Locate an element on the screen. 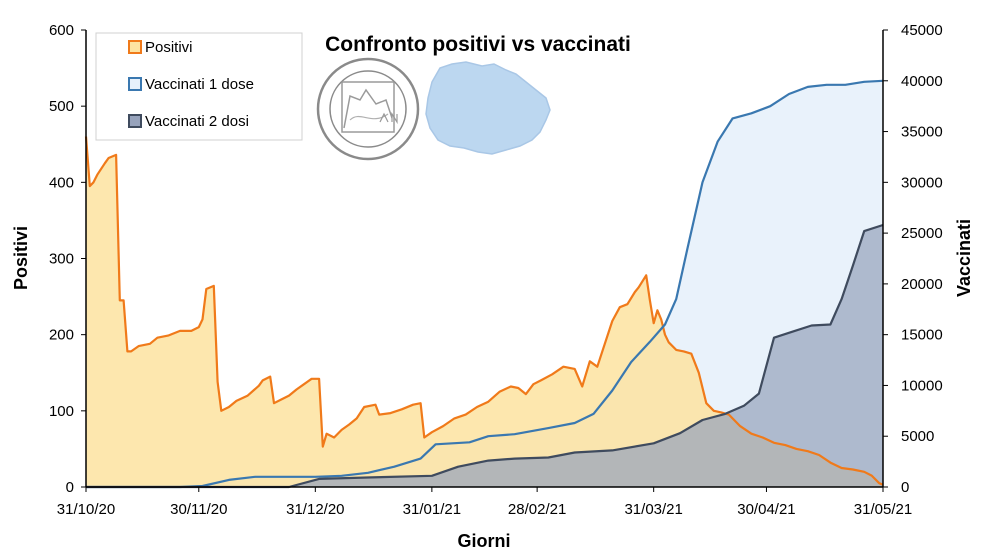  left-axis-ticks: 0 100 200 300 400 500 600 is located at coordinates (67, 259).